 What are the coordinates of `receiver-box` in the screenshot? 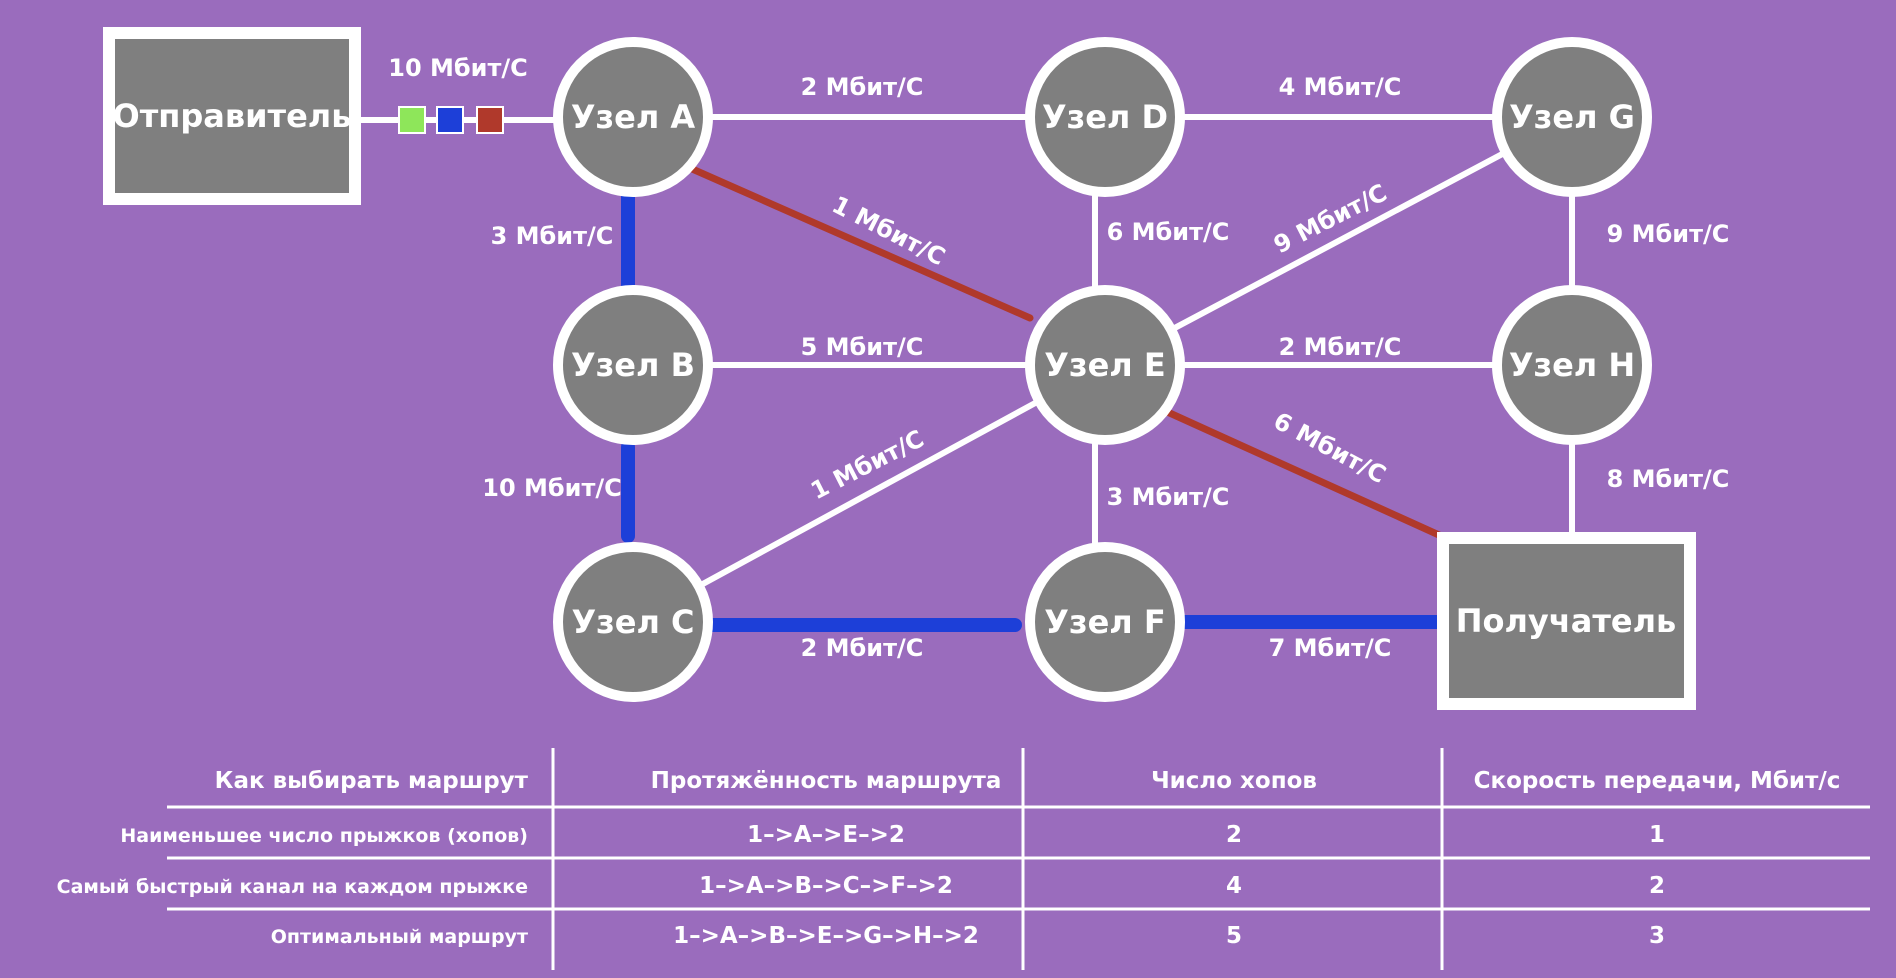 It's located at (1566, 621).